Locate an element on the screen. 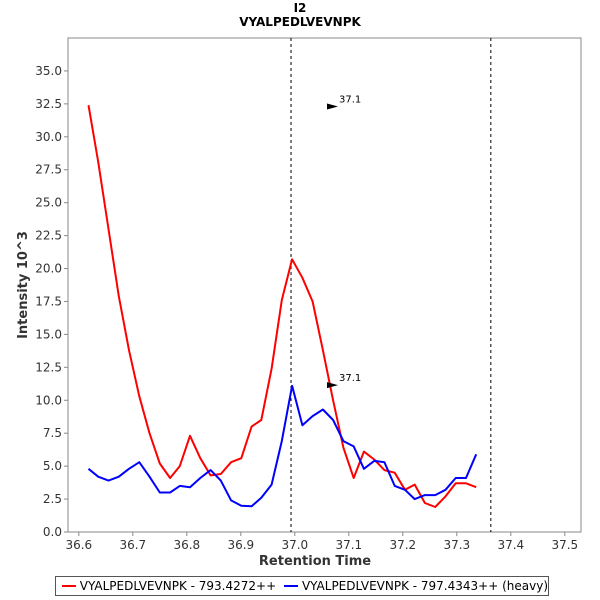 The width and height of the screenshot is (600, 600). y-axis-label: Intensity 10^3 is located at coordinates (23, 285).